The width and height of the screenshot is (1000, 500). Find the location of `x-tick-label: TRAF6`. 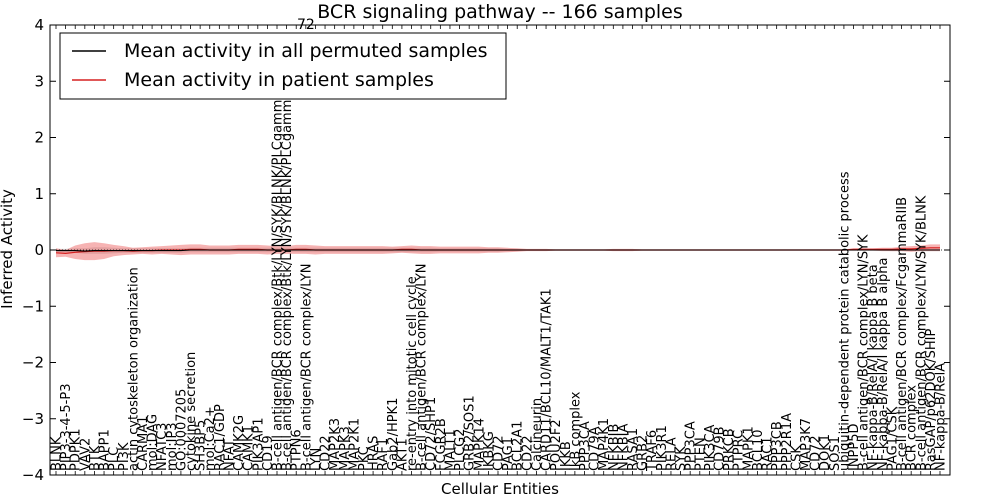

x-tick-label: TRAF6 is located at coordinates (652, 451).